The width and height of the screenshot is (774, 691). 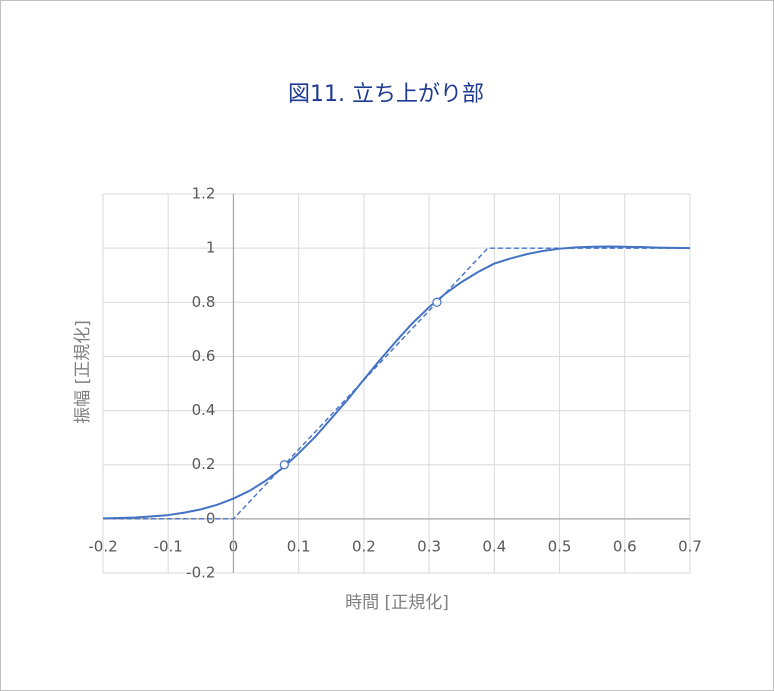 I want to click on x-tick-label: 0.2, so click(x=364, y=546).